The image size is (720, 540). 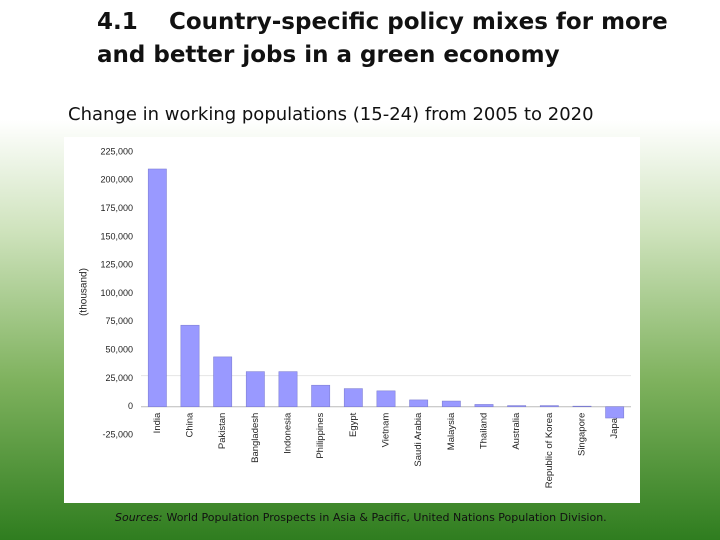 What do you see at coordinates (255, 438) in the screenshot?
I see `x-tick-label: Bangladesh` at bounding box center [255, 438].